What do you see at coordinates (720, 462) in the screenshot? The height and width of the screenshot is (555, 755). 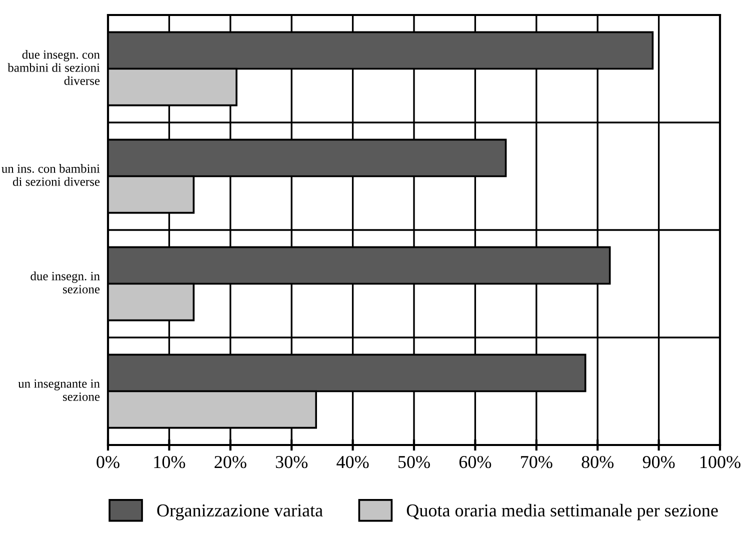 I see `x-tick-label: 100%` at bounding box center [720, 462].